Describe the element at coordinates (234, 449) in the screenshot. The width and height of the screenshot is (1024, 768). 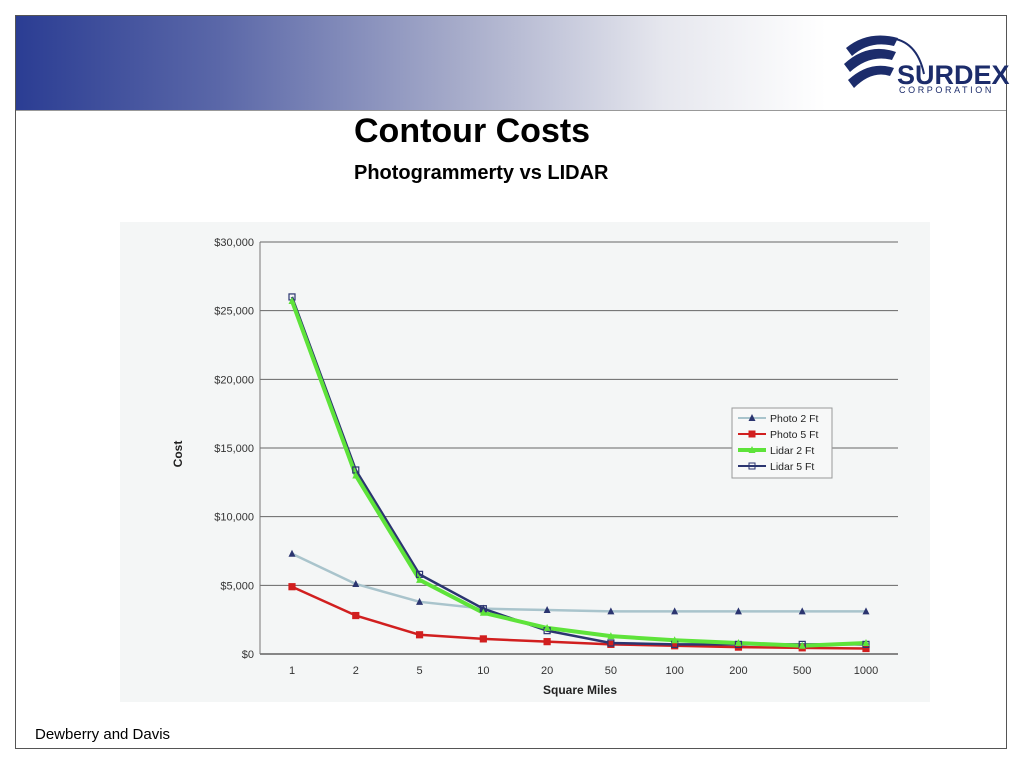
I see `y-tick-label: $15,000` at that location.